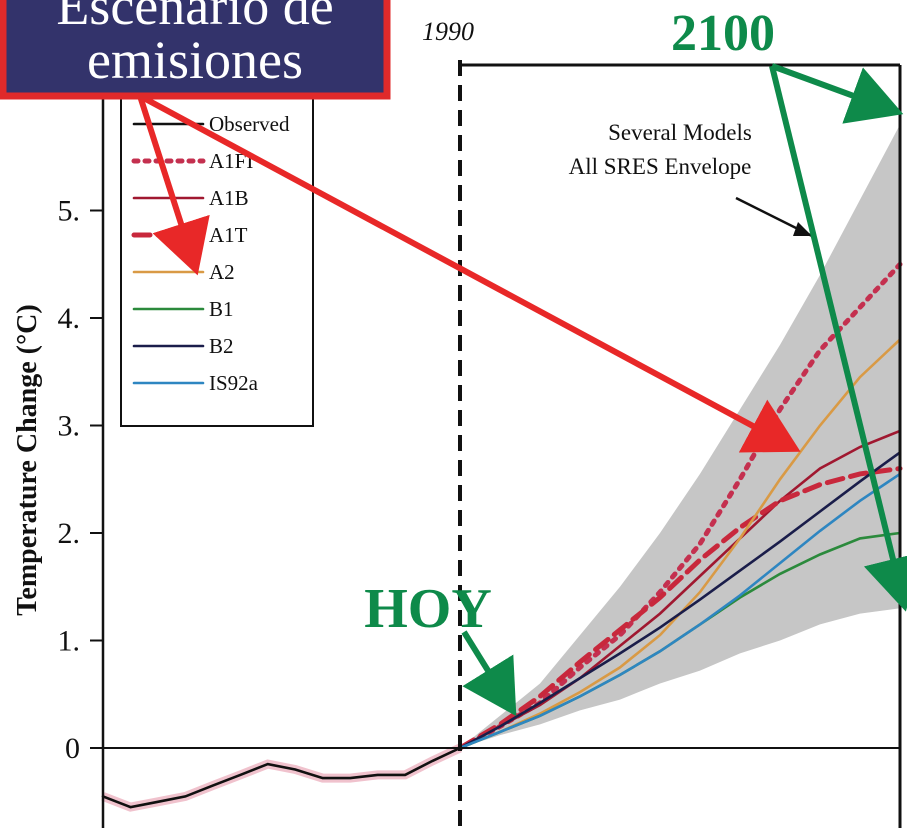  What do you see at coordinates (680, 132) in the screenshot?
I see `envelope-caption-line1: Several Models` at bounding box center [680, 132].